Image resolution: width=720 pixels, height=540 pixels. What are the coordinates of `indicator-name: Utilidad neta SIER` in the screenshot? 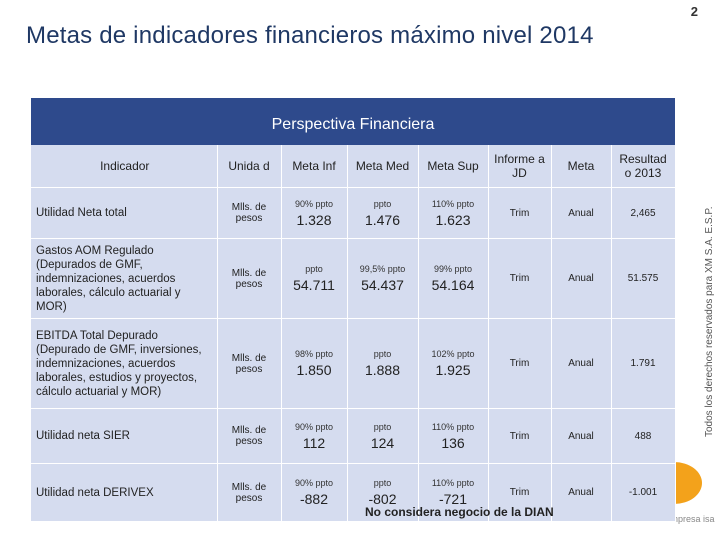 It's located at (124, 436).